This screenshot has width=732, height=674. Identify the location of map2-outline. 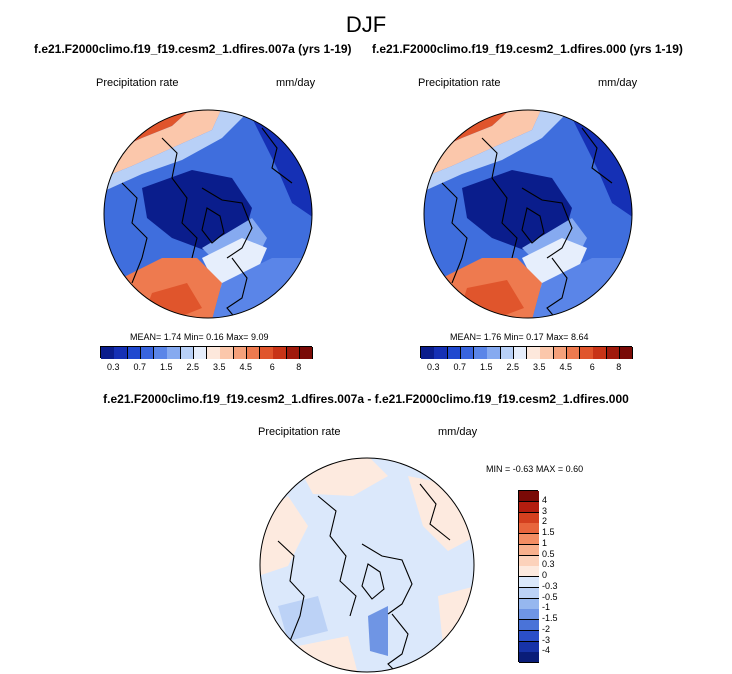
(528, 214).